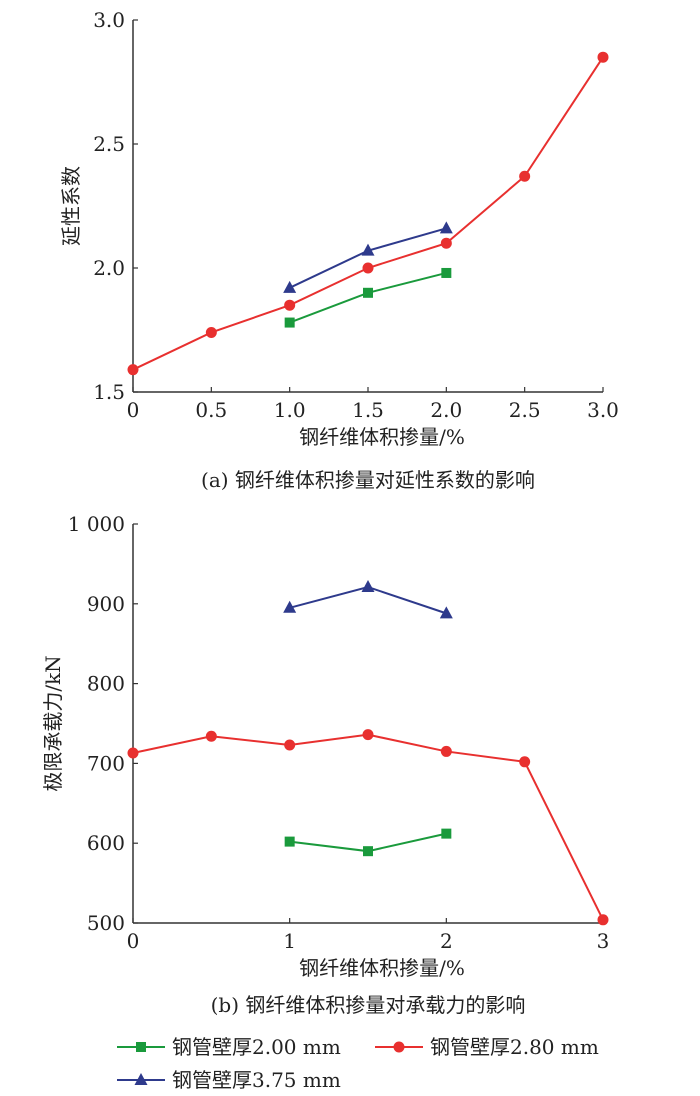 This screenshot has height=1096, width=700. Describe the element at coordinates (109, 392) in the screenshot. I see `y-tick-label: 1.5` at that location.